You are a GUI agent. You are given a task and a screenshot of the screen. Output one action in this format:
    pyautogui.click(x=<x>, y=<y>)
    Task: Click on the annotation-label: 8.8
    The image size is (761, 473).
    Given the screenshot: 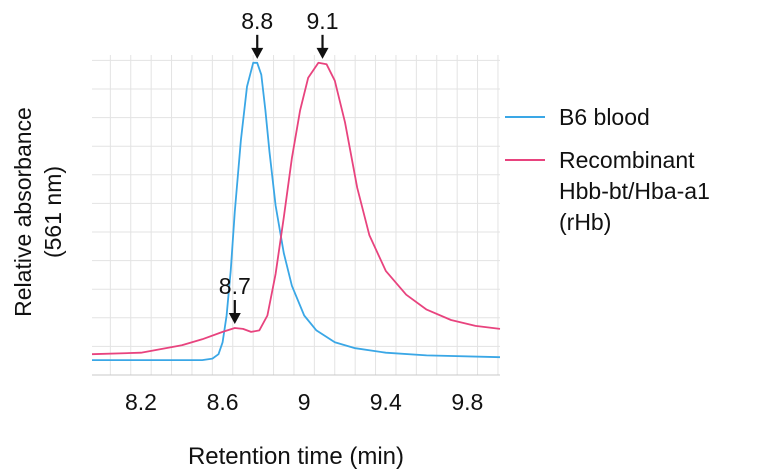 What is the action you would take?
    pyautogui.click(x=257, y=21)
    